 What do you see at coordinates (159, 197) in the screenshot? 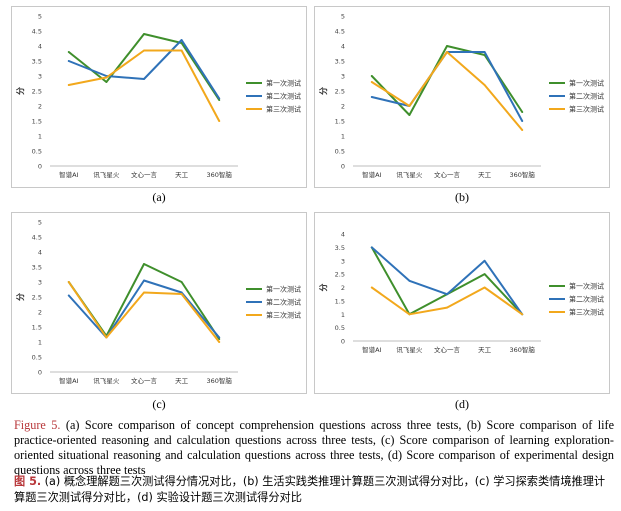
I see `chart-a-label: (a)` at bounding box center [159, 197].